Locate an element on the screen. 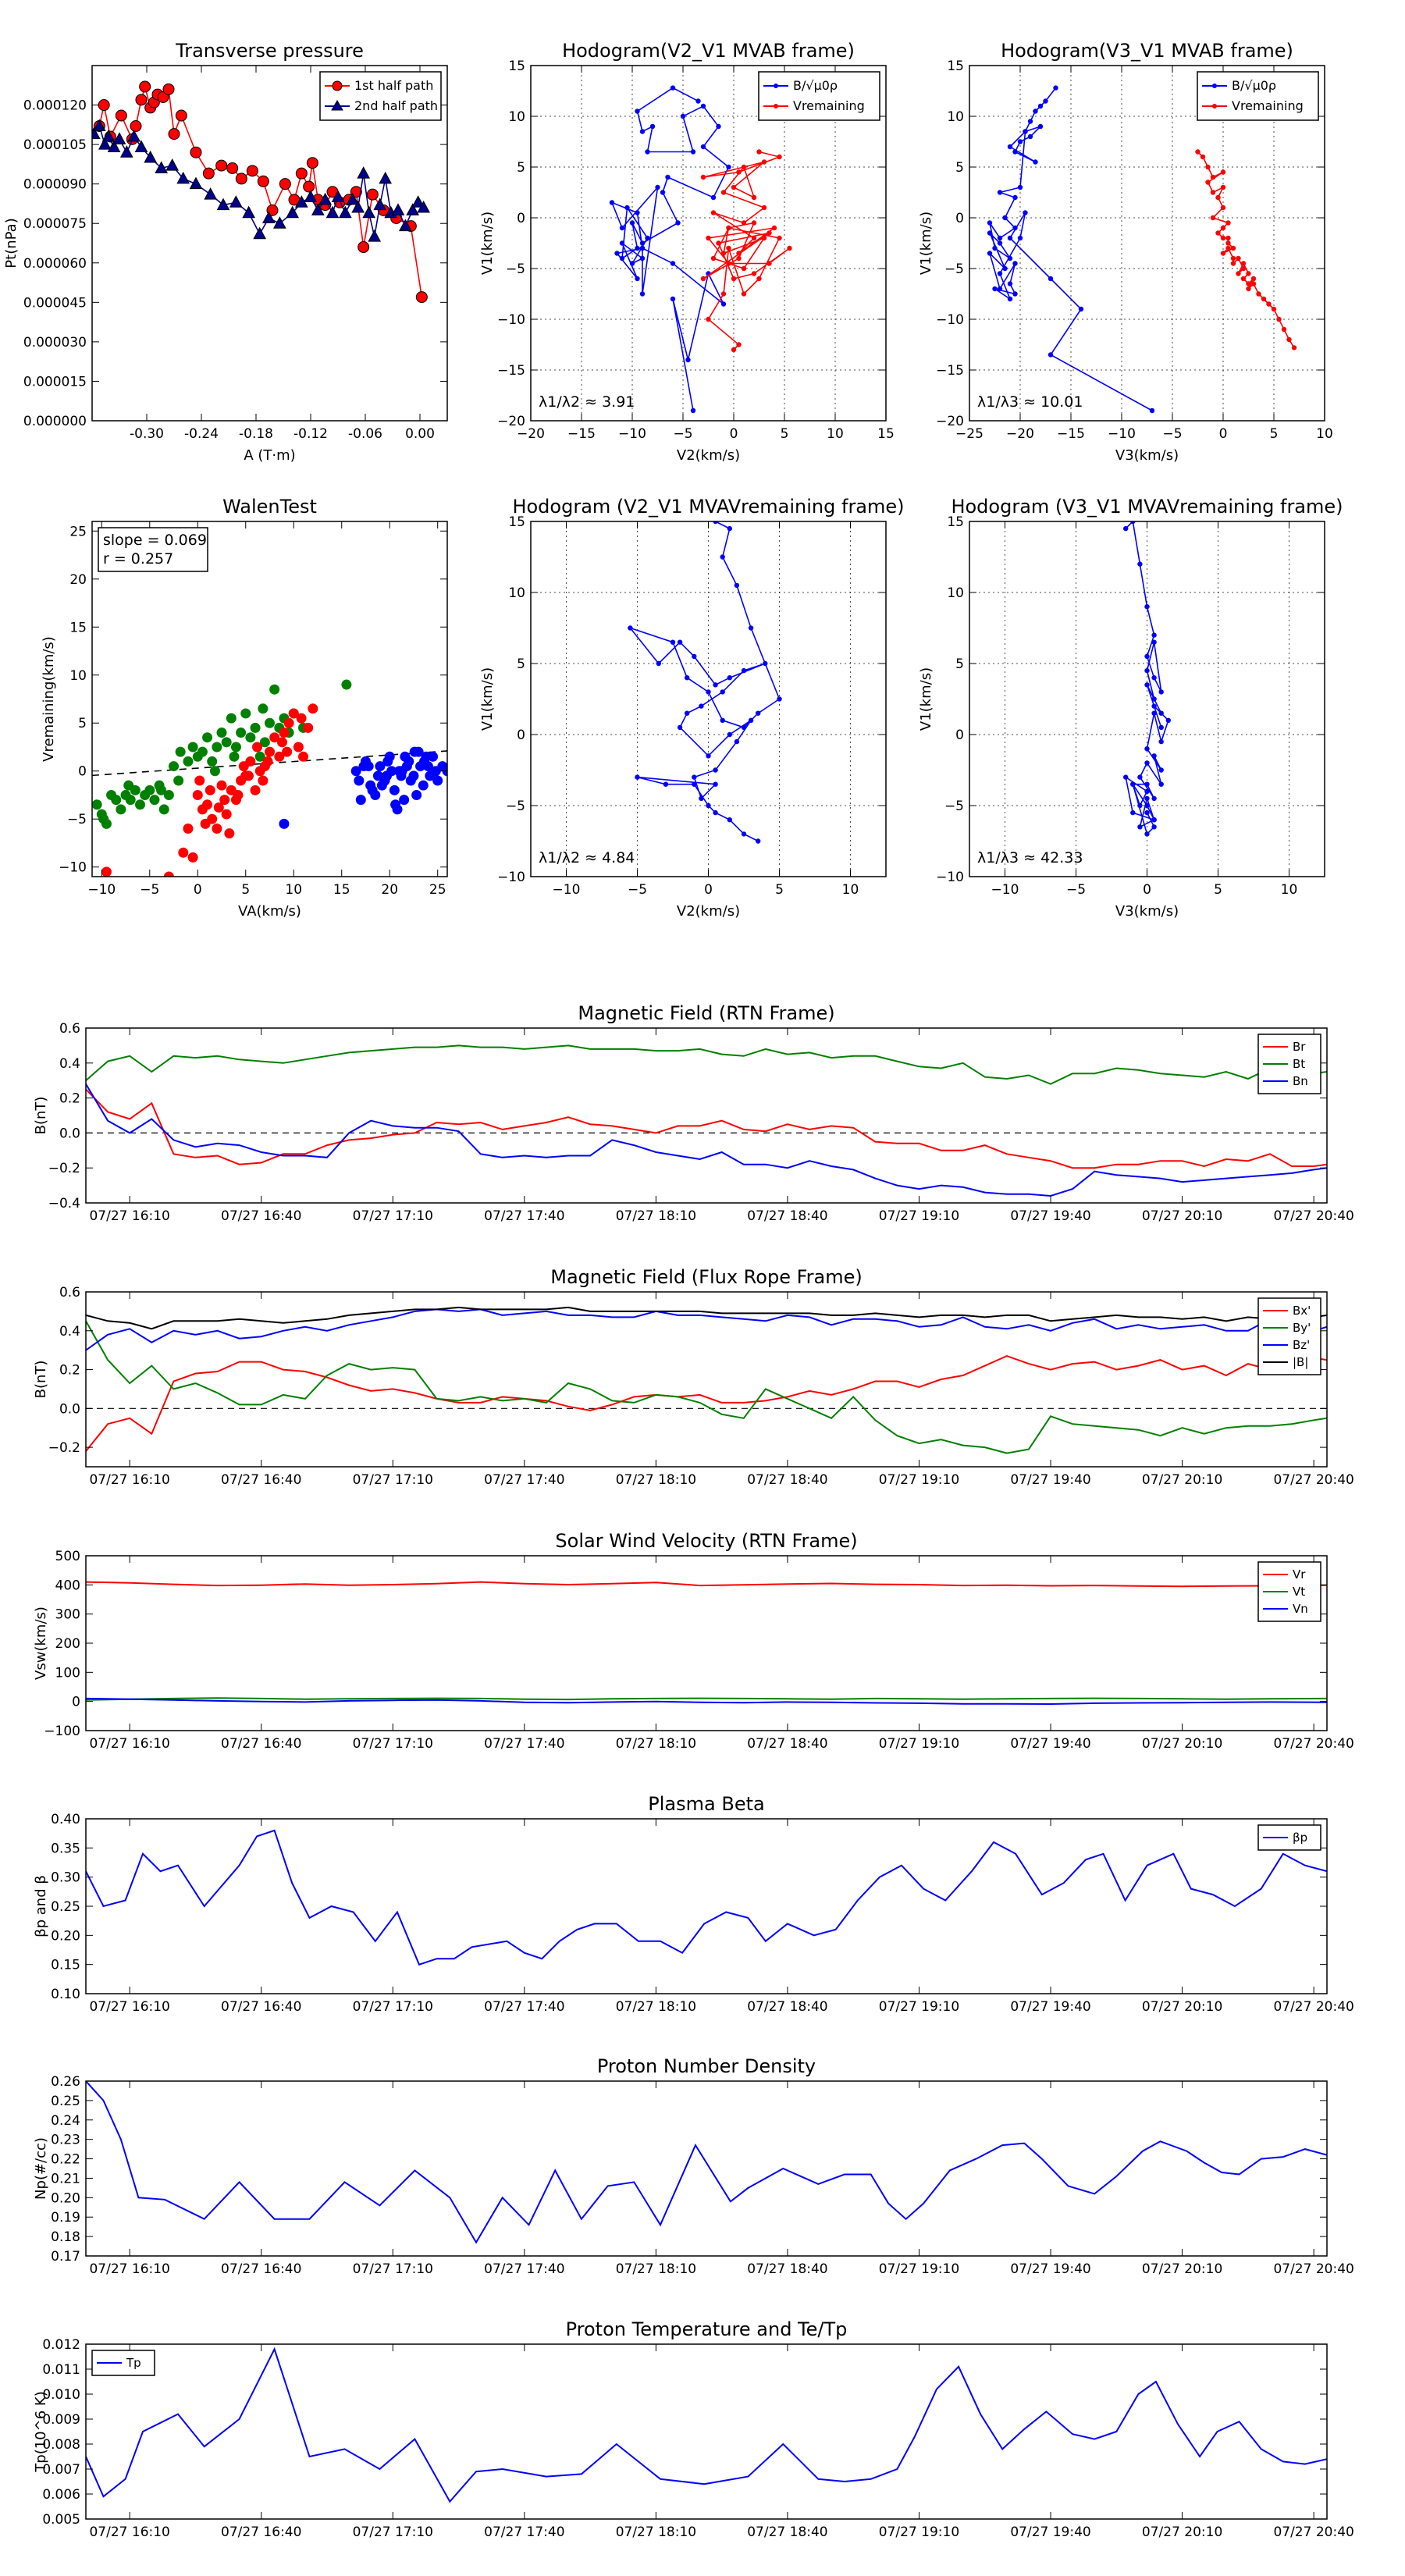  legend-label: Vn is located at coordinates (1300, 1609).